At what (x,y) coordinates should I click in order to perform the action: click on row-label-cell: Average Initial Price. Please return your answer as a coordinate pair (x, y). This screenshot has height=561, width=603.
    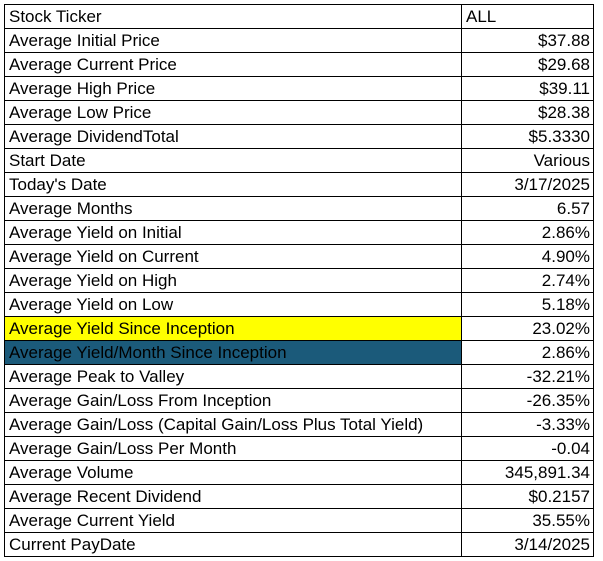
    Looking at the image, I should click on (233, 40).